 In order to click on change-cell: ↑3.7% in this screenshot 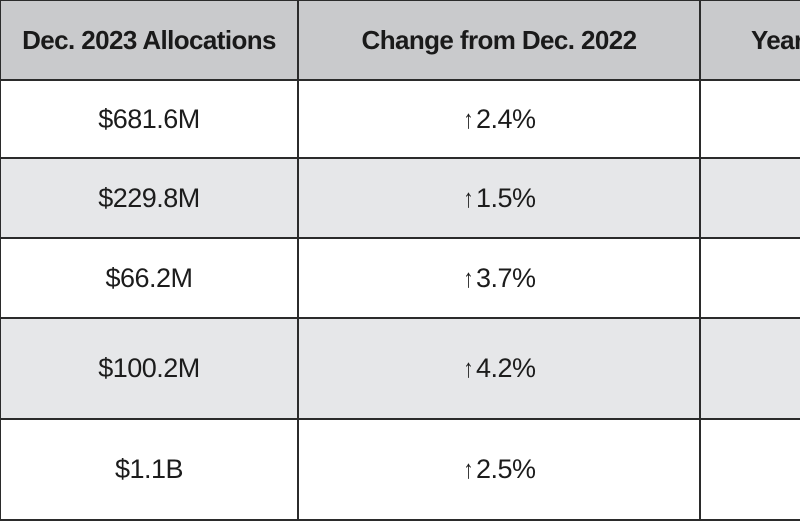, I will do `click(499, 278)`.